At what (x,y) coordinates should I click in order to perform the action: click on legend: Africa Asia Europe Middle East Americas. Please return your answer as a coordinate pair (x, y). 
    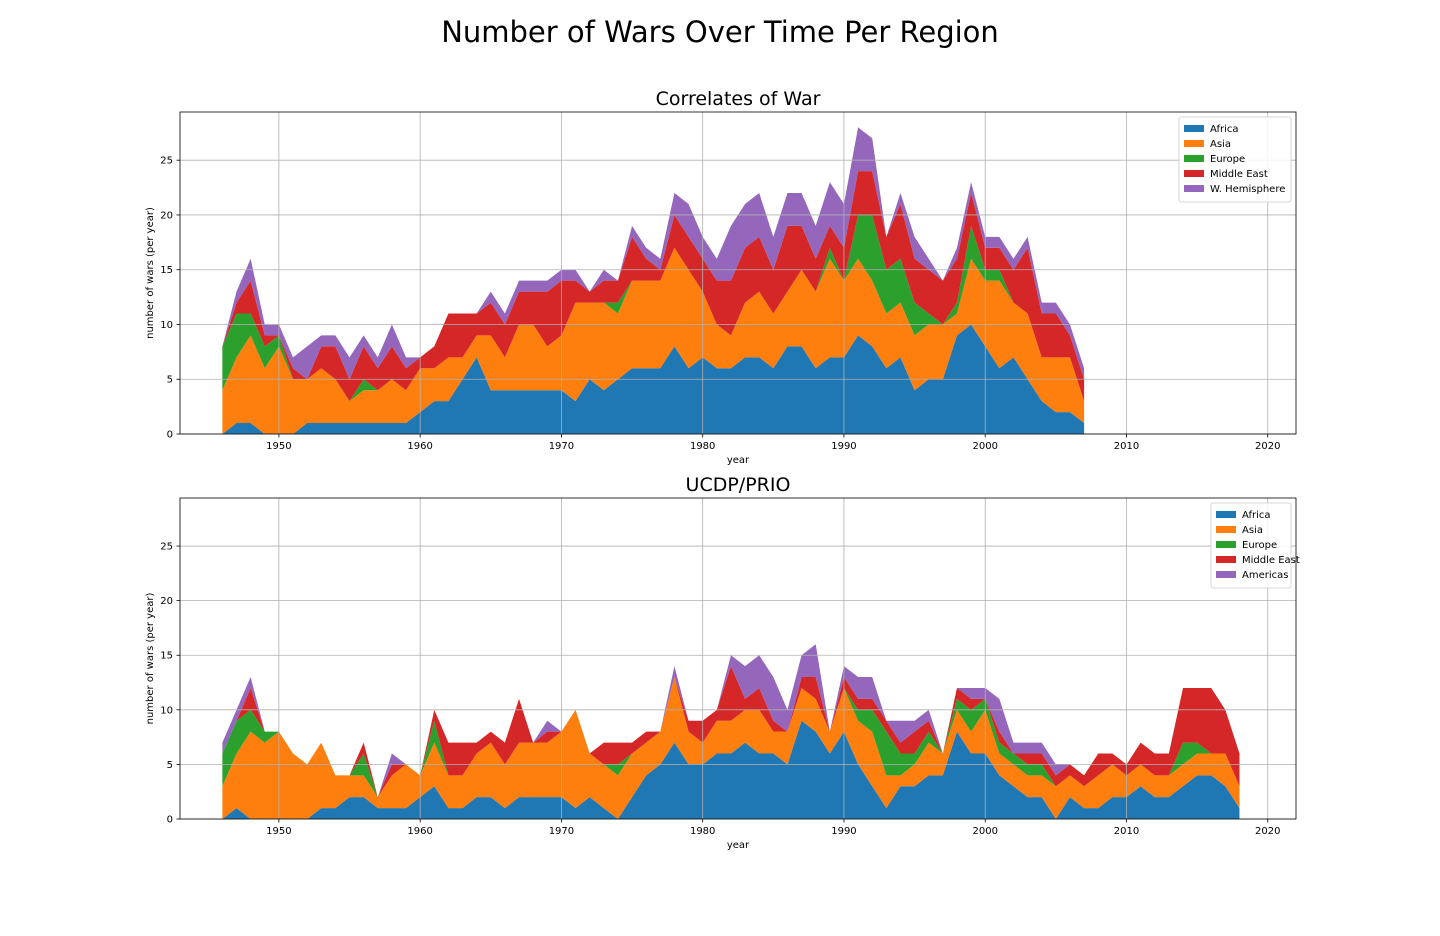
    Looking at the image, I should click on (1255, 545).